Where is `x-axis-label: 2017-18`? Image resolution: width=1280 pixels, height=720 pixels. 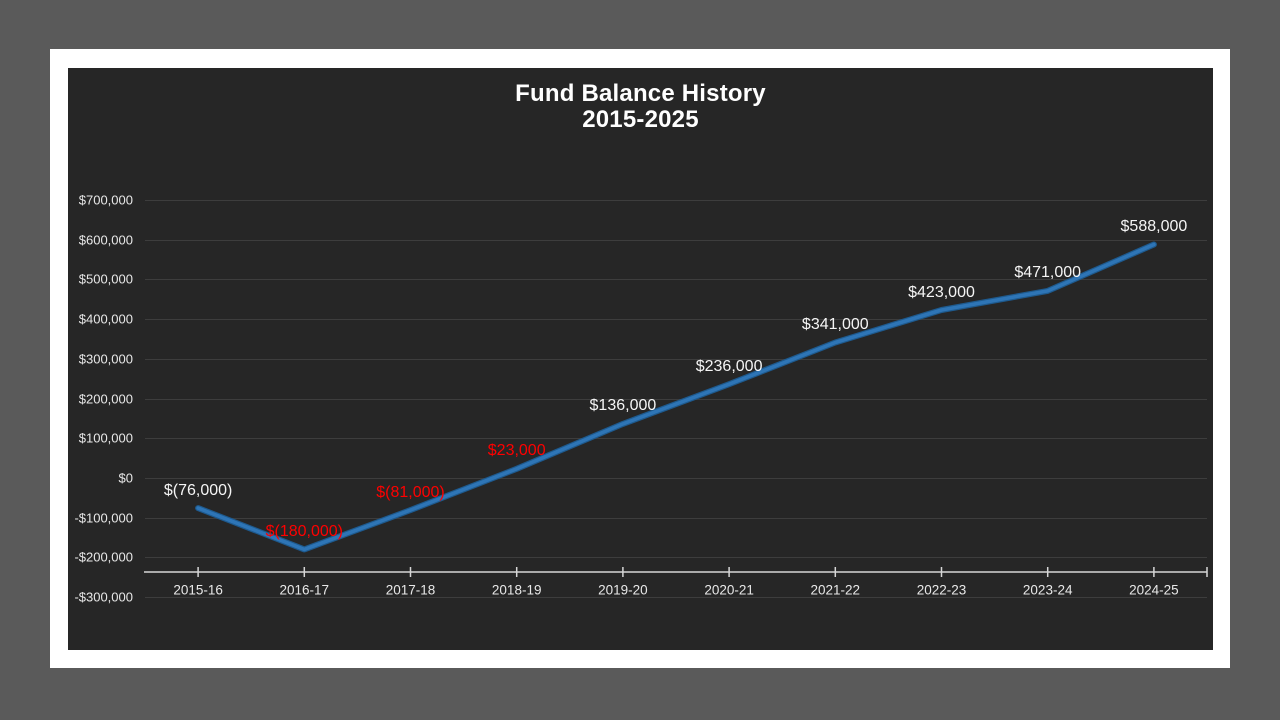 x-axis-label: 2017-18 is located at coordinates (410, 589).